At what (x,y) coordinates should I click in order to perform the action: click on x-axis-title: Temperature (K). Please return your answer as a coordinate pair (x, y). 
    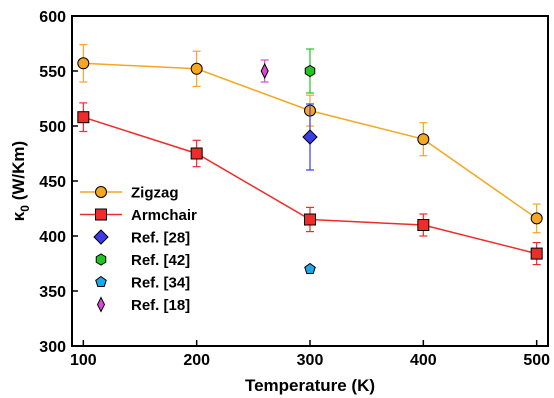
    Looking at the image, I should click on (310, 385).